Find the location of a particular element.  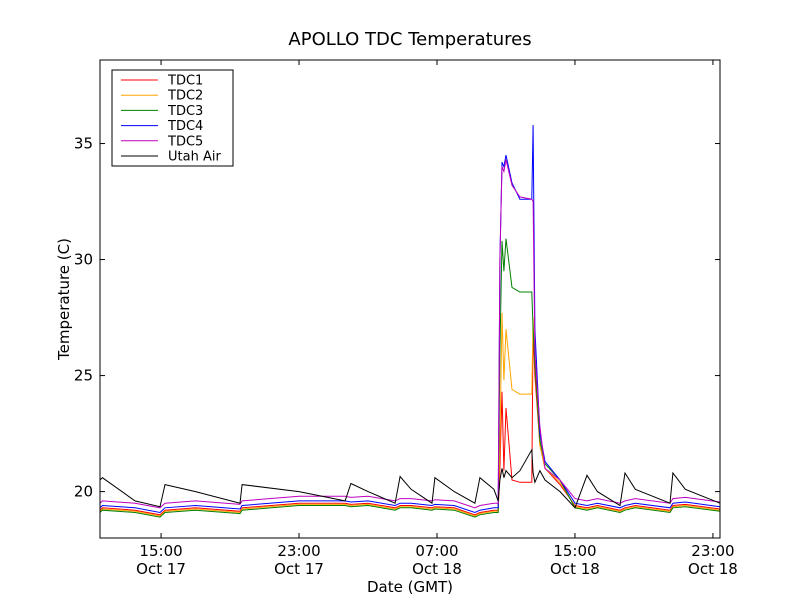

legend-label: TDC3 is located at coordinates (185, 111).